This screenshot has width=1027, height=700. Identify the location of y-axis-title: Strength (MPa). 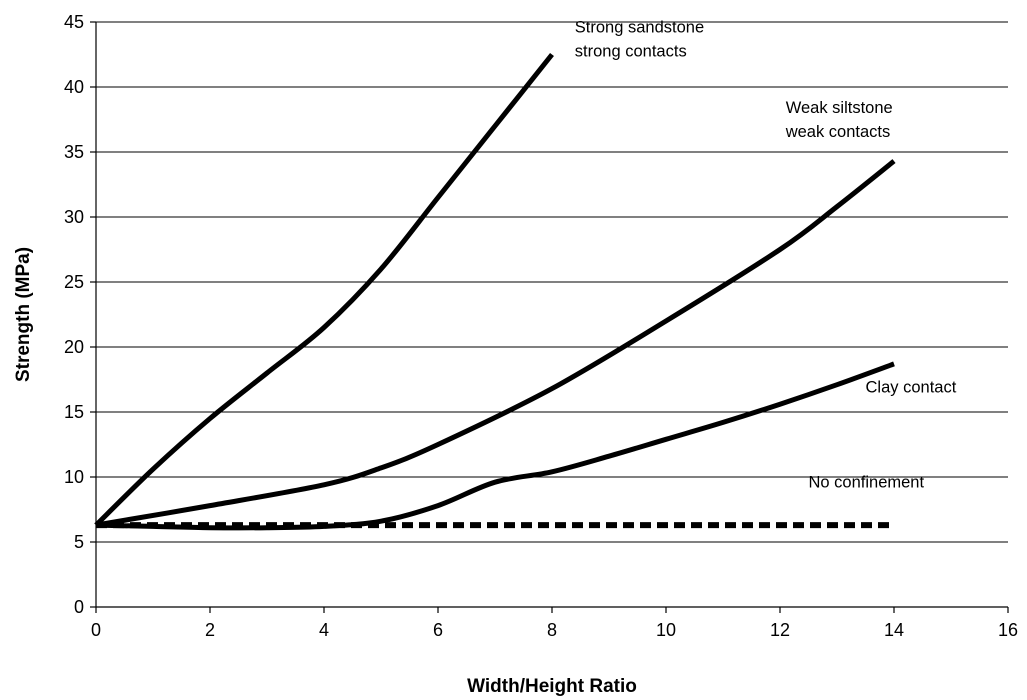
(23, 314).